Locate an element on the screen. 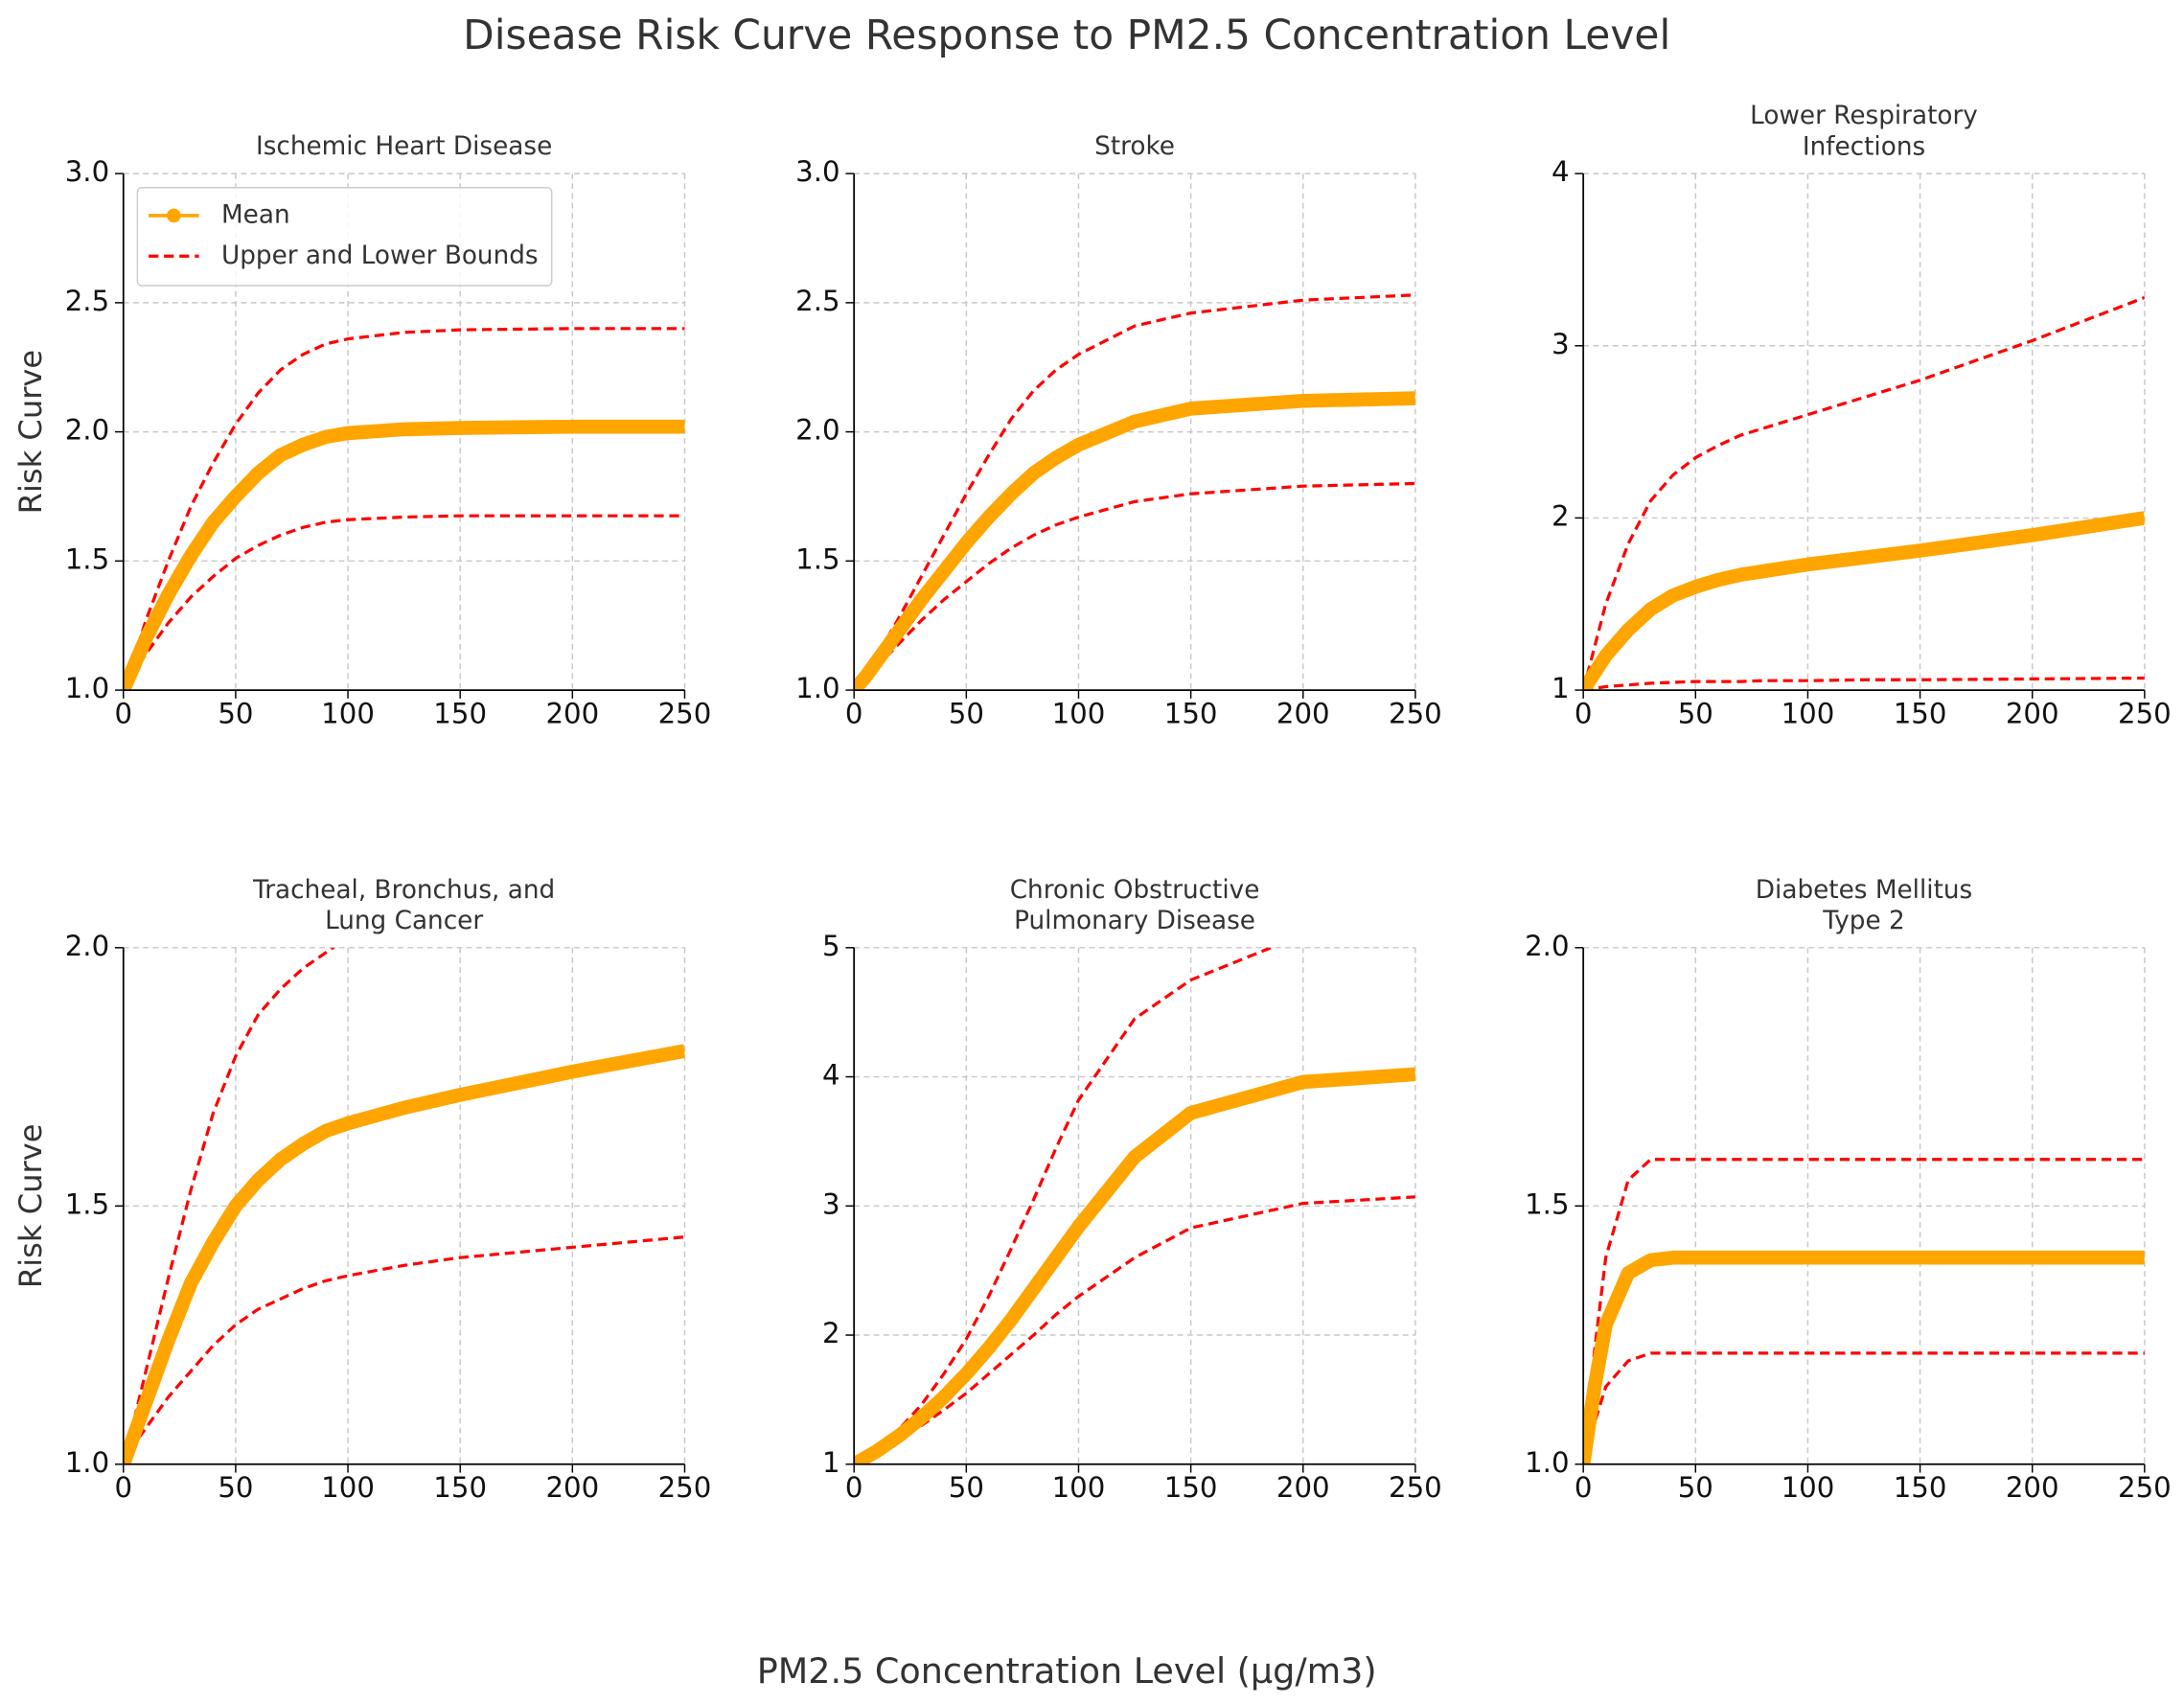  y-tick-label: 5 is located at coordinates (831, 946).